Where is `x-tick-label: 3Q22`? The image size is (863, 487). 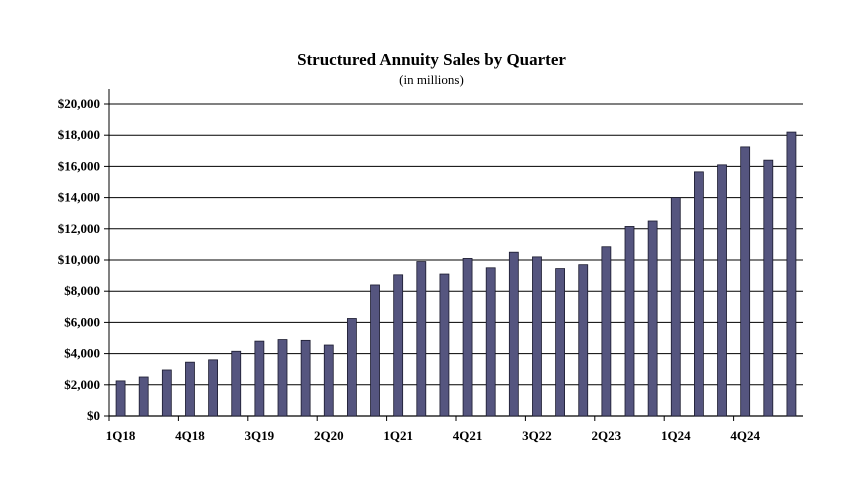 x-tick-label: 3Q22 is located at coordinates (537, 435).